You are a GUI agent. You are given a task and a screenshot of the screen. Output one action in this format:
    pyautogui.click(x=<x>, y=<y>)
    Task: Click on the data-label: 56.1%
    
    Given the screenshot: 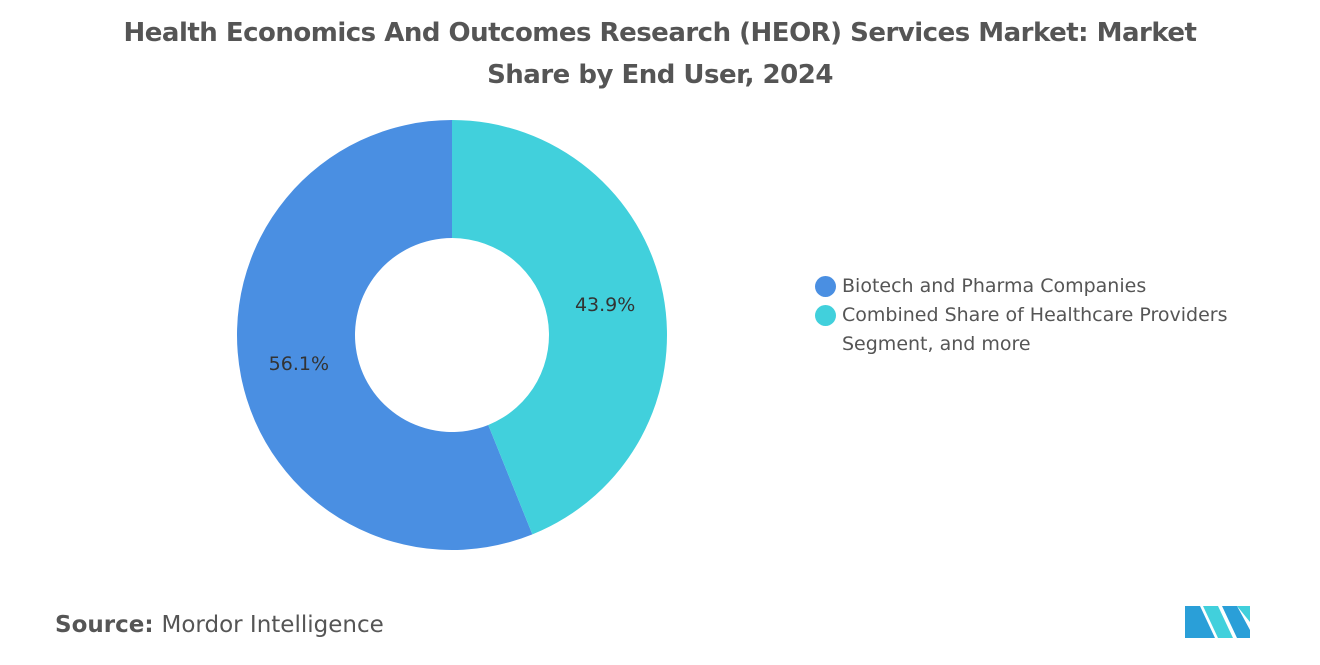 What is the action you would take?
    pyautogui.click(x=299, y=364)
    